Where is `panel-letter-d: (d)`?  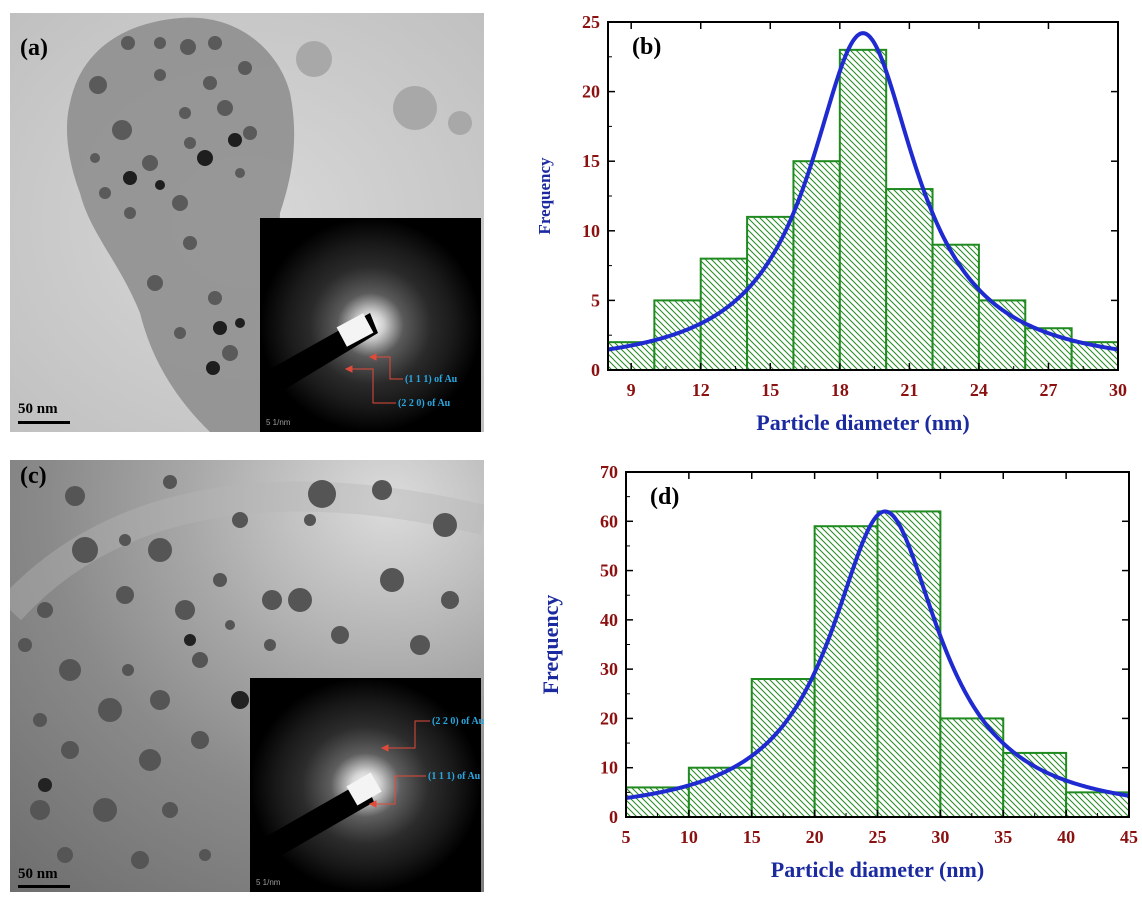
panel-letter-d: (d) is located at coordinates (664, 497).